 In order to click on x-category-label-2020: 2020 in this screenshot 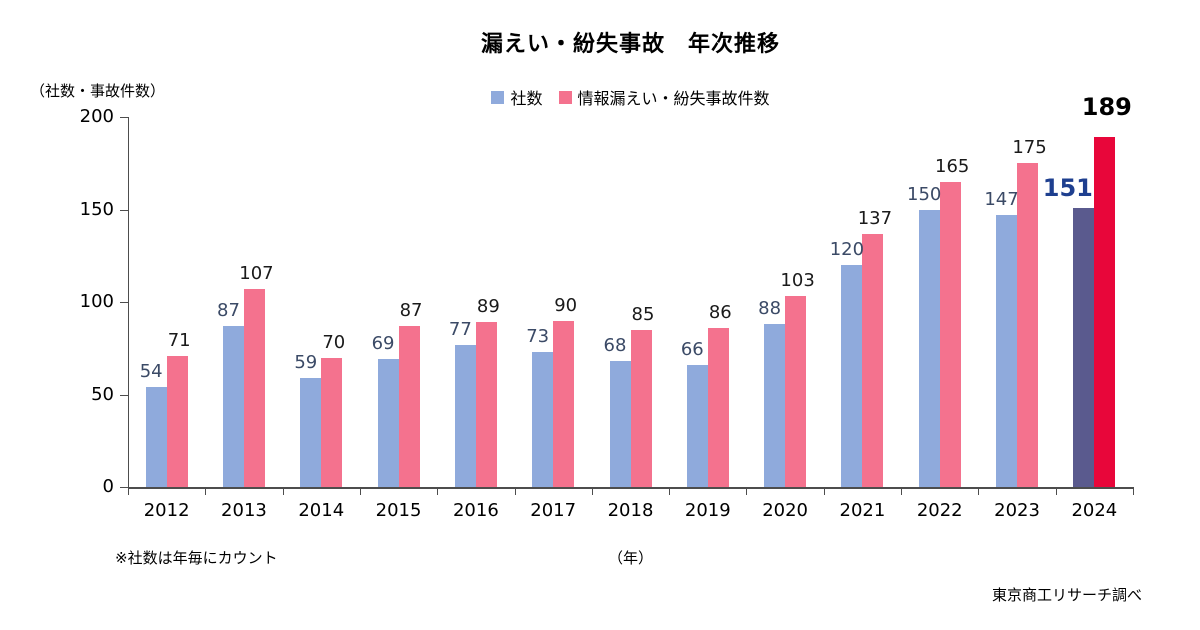, I will do `click(785, 510)`.